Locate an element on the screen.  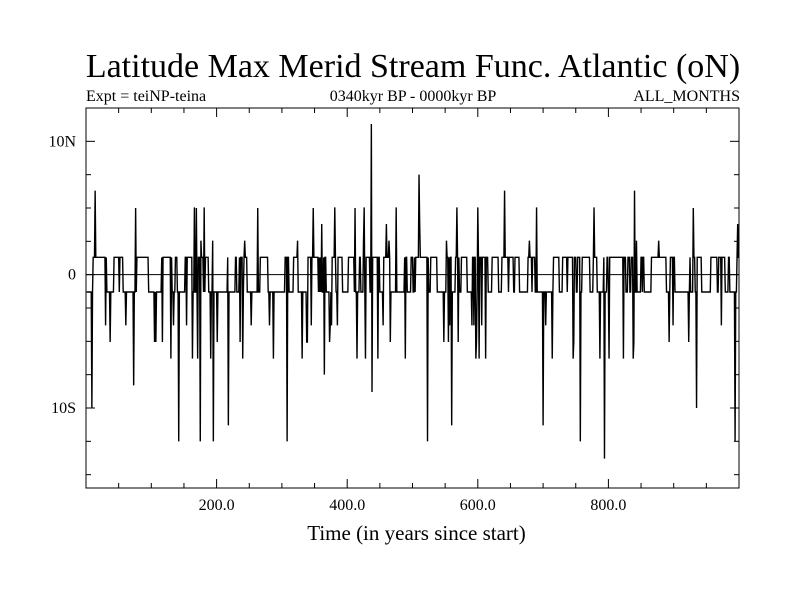
y-tick-label: 0 is located at coordinates (72, 275).